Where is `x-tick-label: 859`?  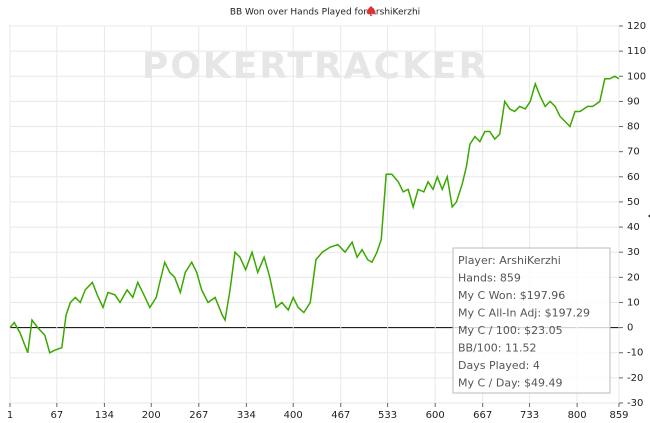
x-tick-label: 859 is located at coordinates (618, 415).